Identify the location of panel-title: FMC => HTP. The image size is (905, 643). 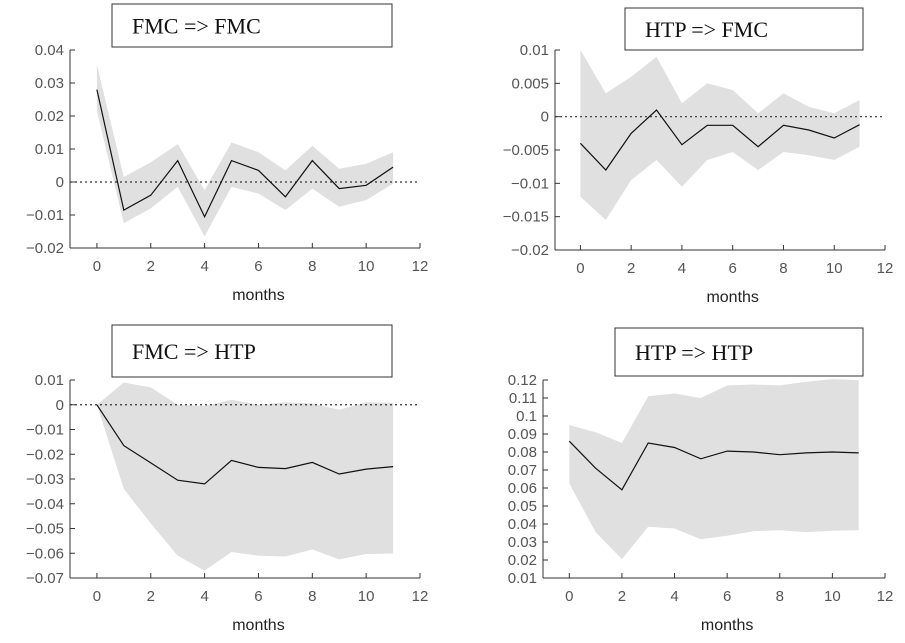
(194, 351).